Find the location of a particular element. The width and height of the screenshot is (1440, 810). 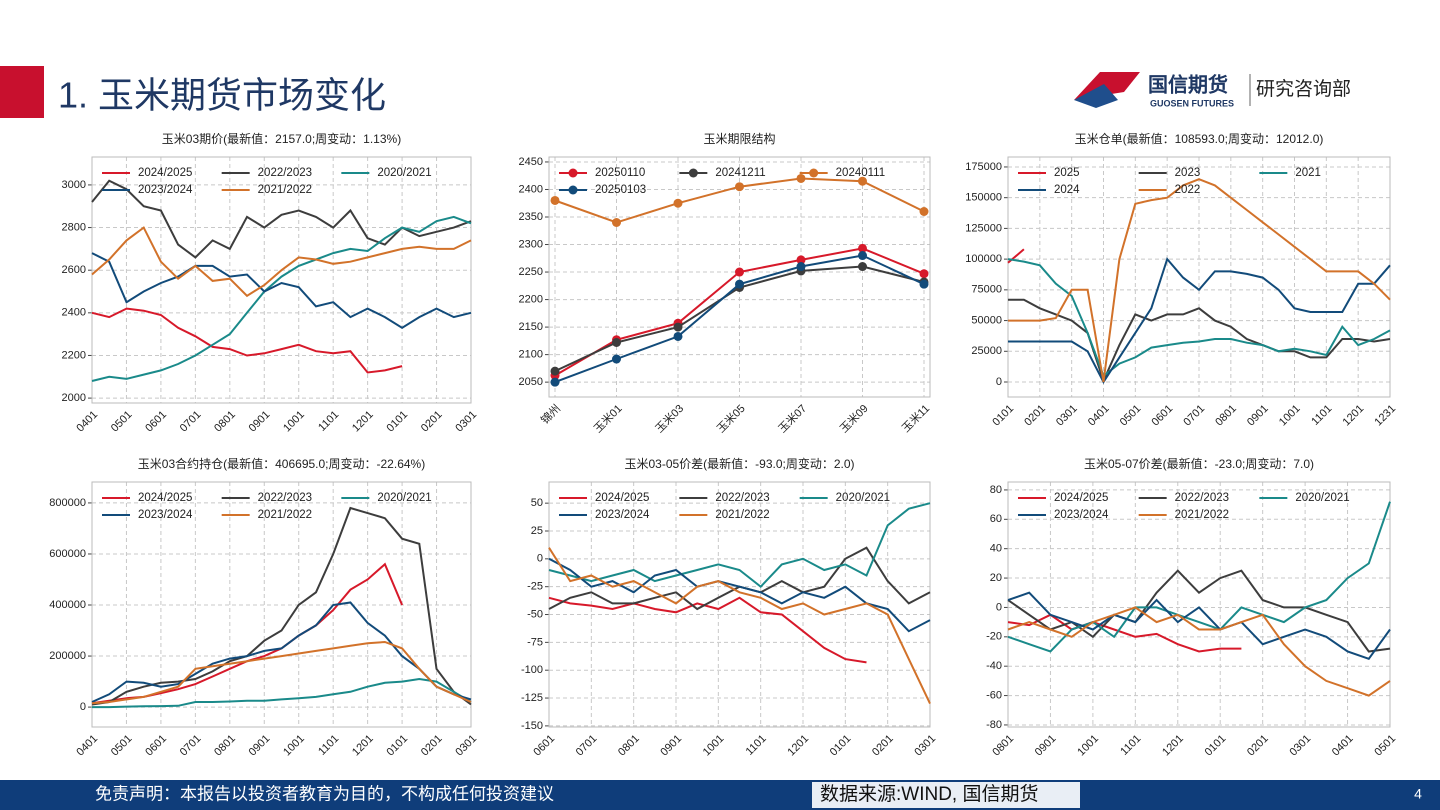

x-tick-label: 1231 is located at coordinates (1385, 416).